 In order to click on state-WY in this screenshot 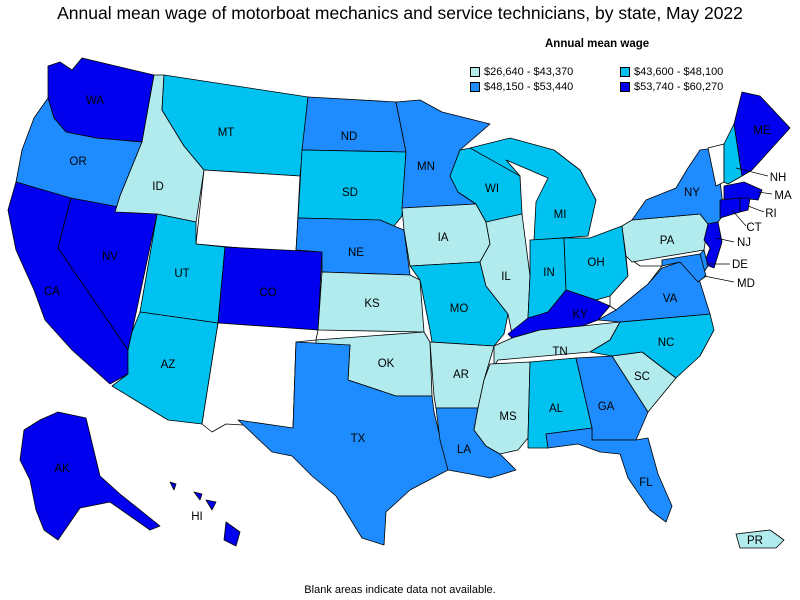, I will do `click(248, 211)`.